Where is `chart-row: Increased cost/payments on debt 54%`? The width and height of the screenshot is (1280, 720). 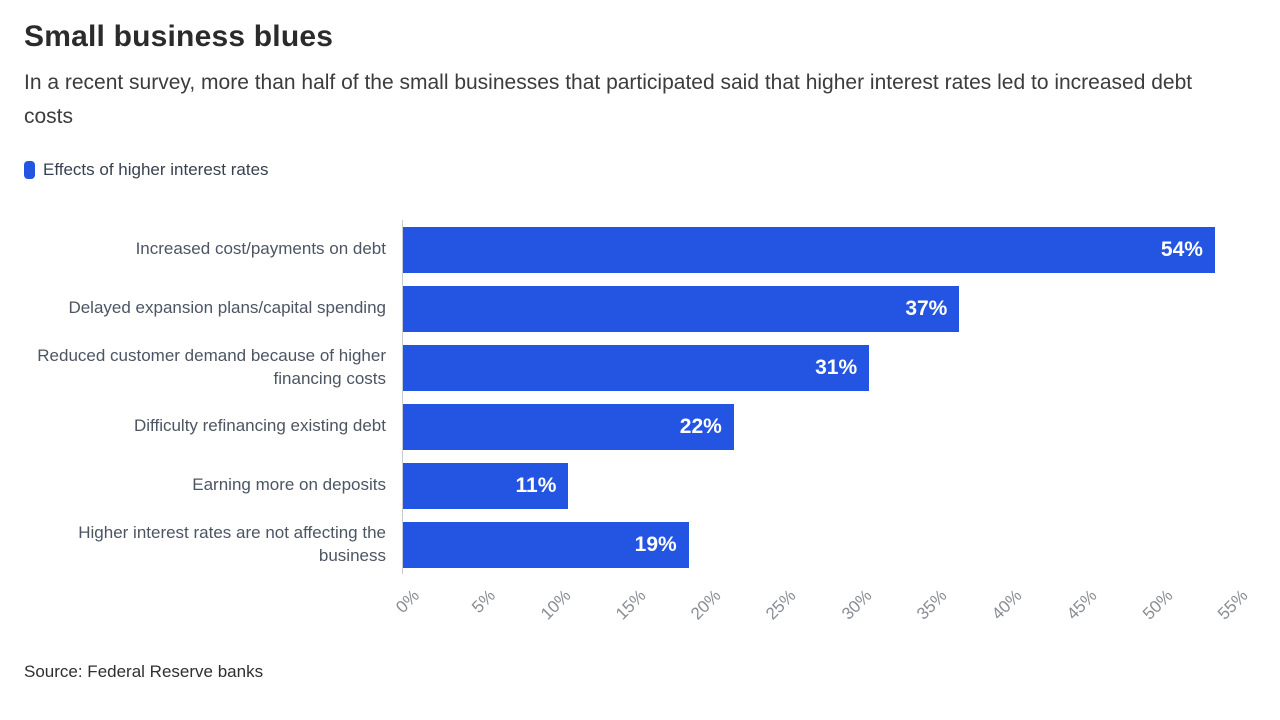 chart-row: Increased cost/payments on debt 54% is located at coordinates (627, 250).